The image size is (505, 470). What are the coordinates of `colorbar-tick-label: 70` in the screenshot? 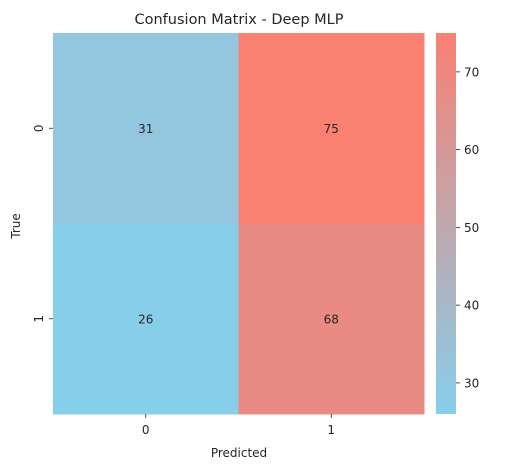 It's located at (471, 72).